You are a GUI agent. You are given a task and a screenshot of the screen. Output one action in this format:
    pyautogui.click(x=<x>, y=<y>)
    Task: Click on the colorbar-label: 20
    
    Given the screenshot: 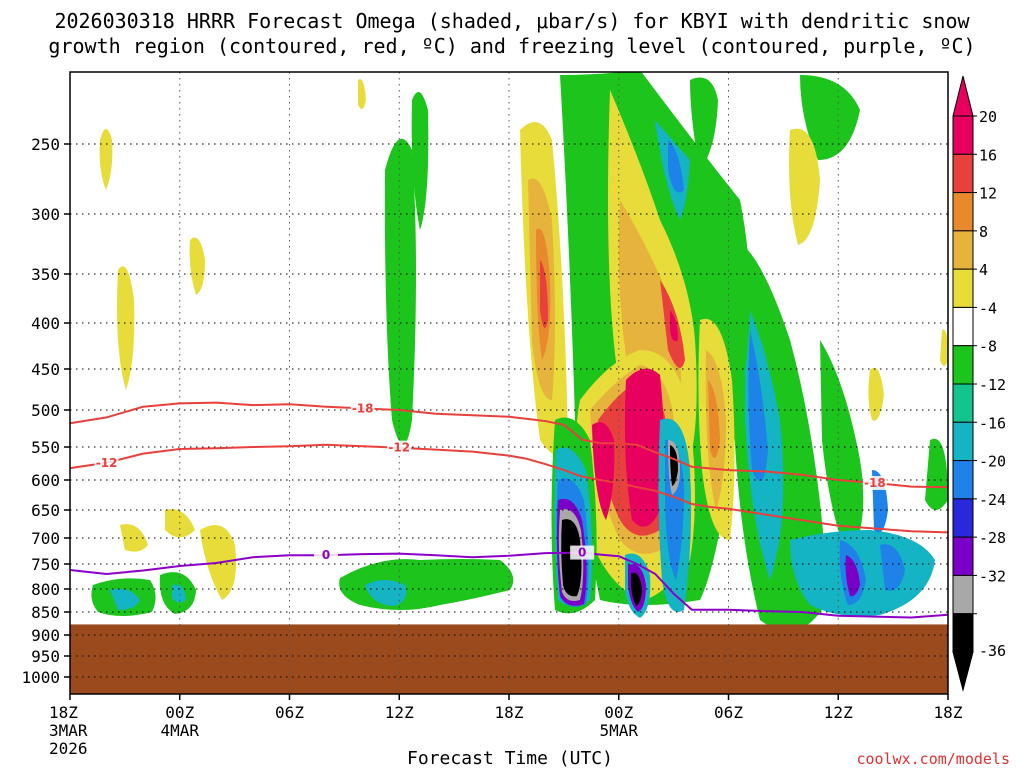 What is the action you would take?
    pyautogui.click(x=988, y=117)
    